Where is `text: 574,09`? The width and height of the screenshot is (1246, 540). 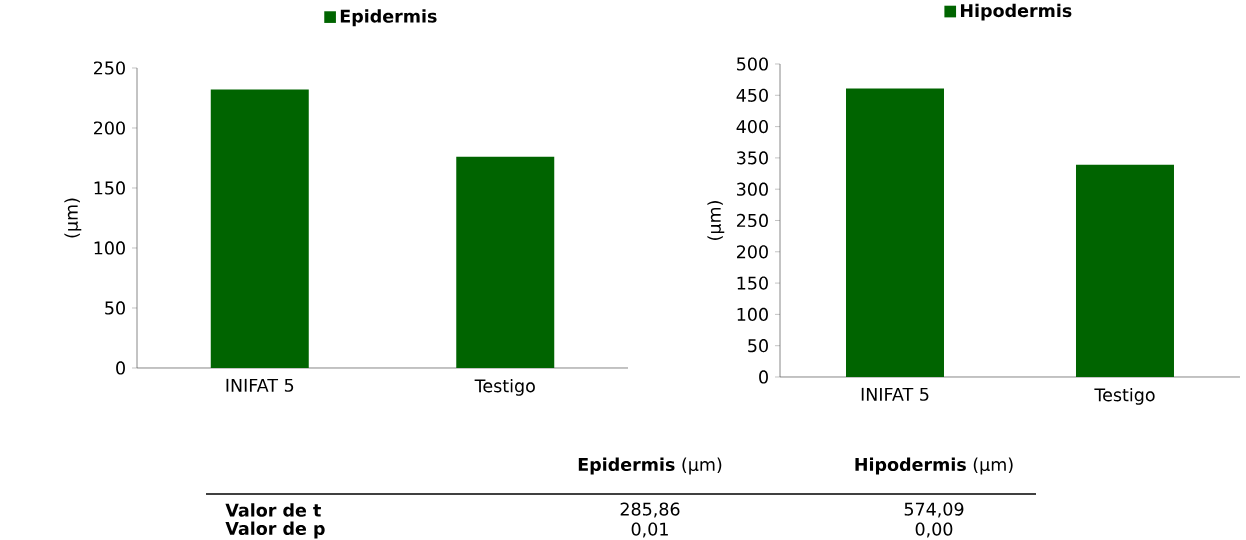
text: 574,09 is located at coordinates (934, 510).